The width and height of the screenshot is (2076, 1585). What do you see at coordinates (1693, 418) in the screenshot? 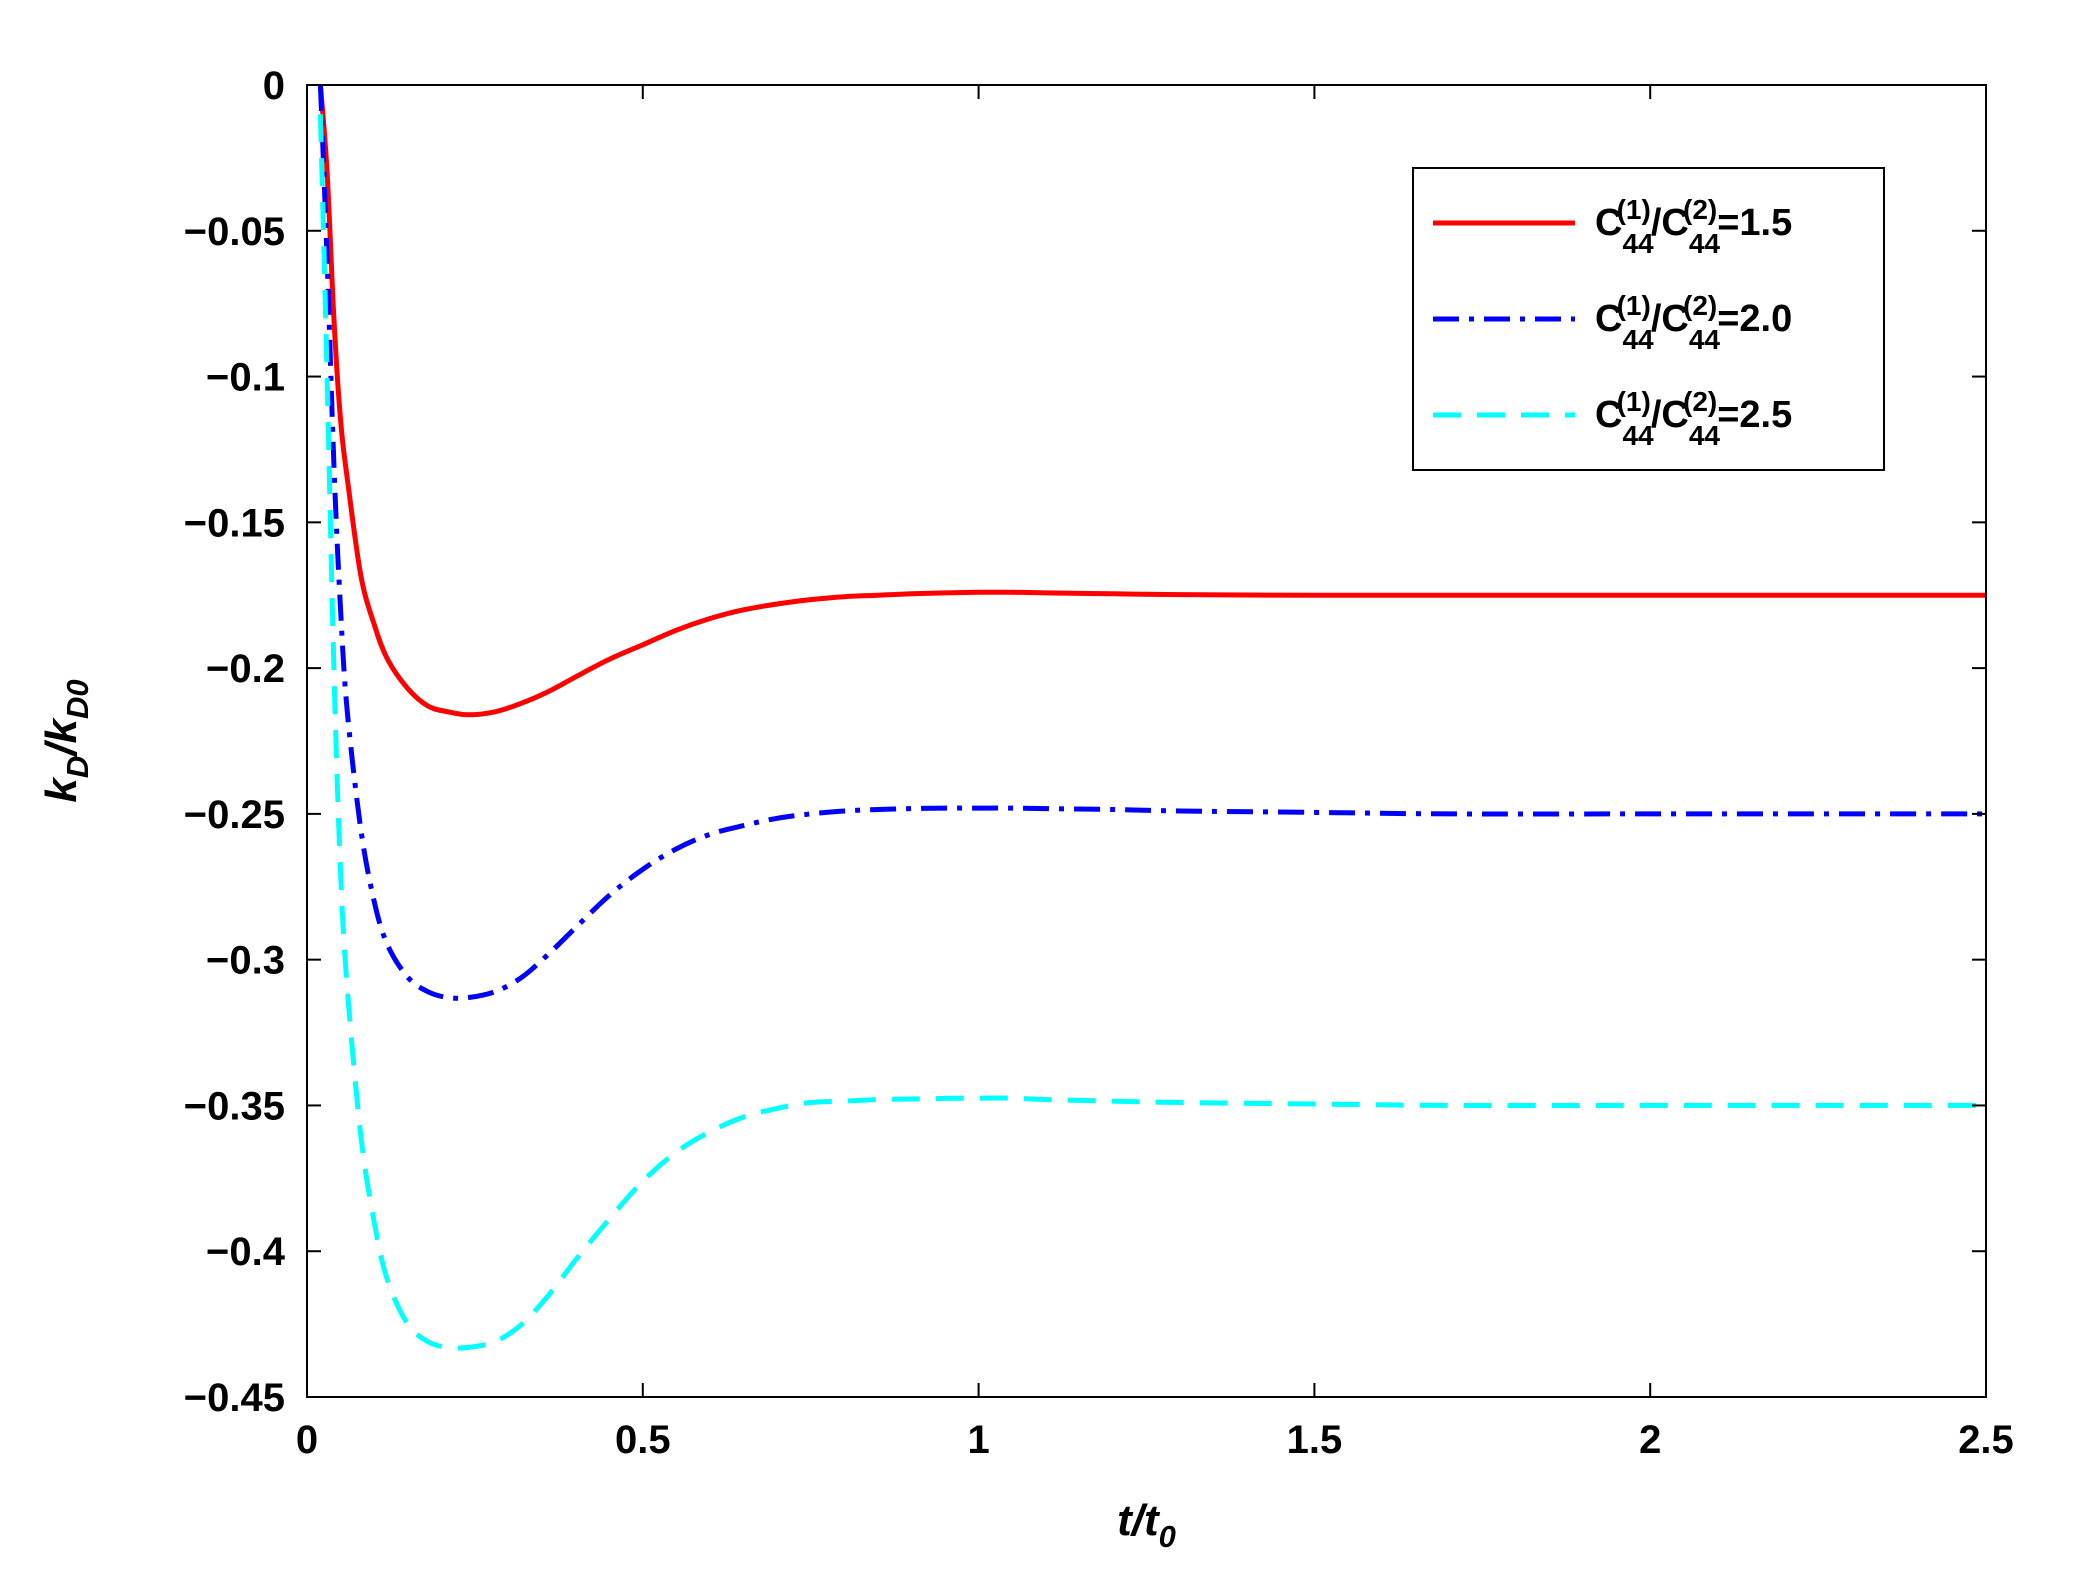
I see `legend-entry-3: C44(1)/C44(2)=2.5` at bounding box center [1693, 418].